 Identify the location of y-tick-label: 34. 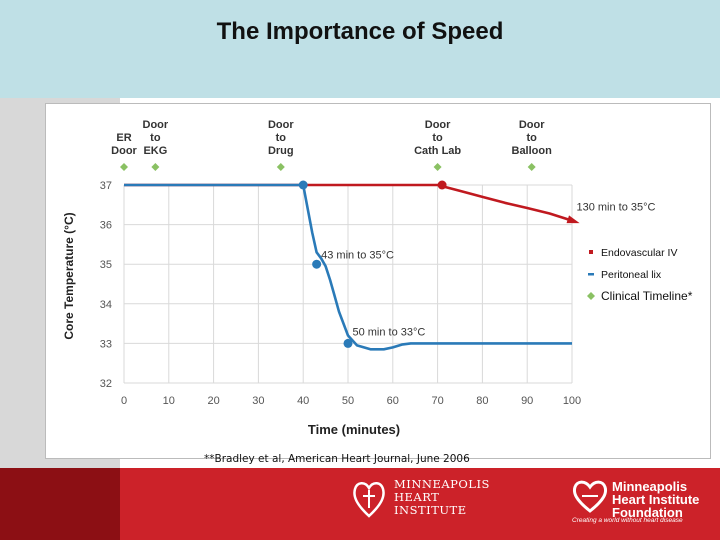
(106, 305).